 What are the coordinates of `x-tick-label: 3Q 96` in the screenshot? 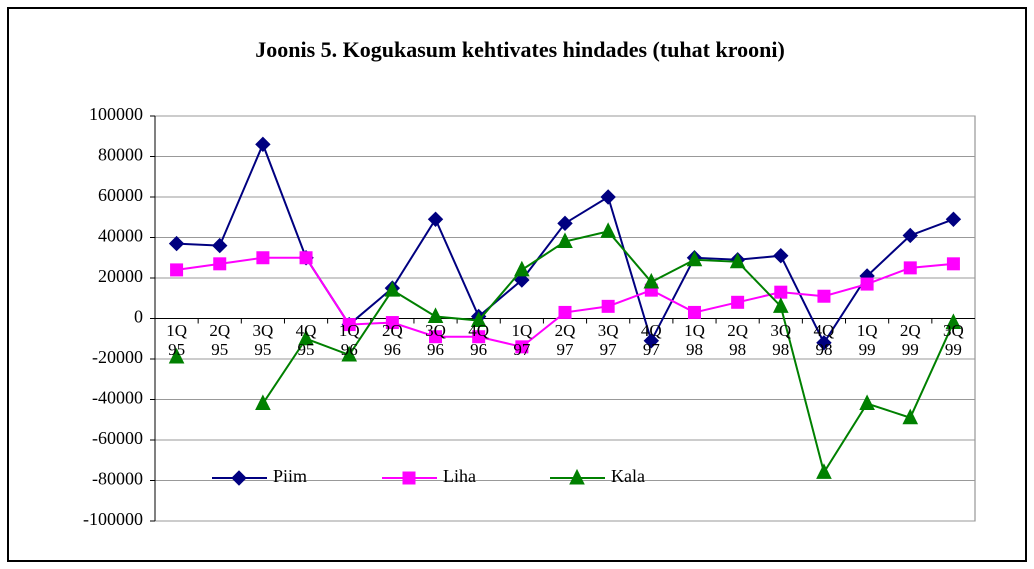 It's located at (435, 339).